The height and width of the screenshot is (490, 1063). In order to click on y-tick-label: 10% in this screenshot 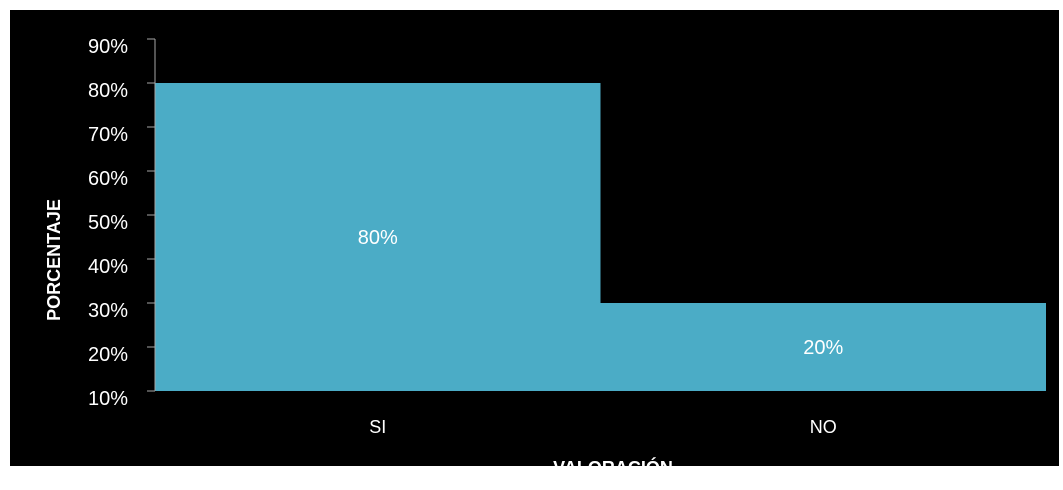, I will do `click(108, 399)`.